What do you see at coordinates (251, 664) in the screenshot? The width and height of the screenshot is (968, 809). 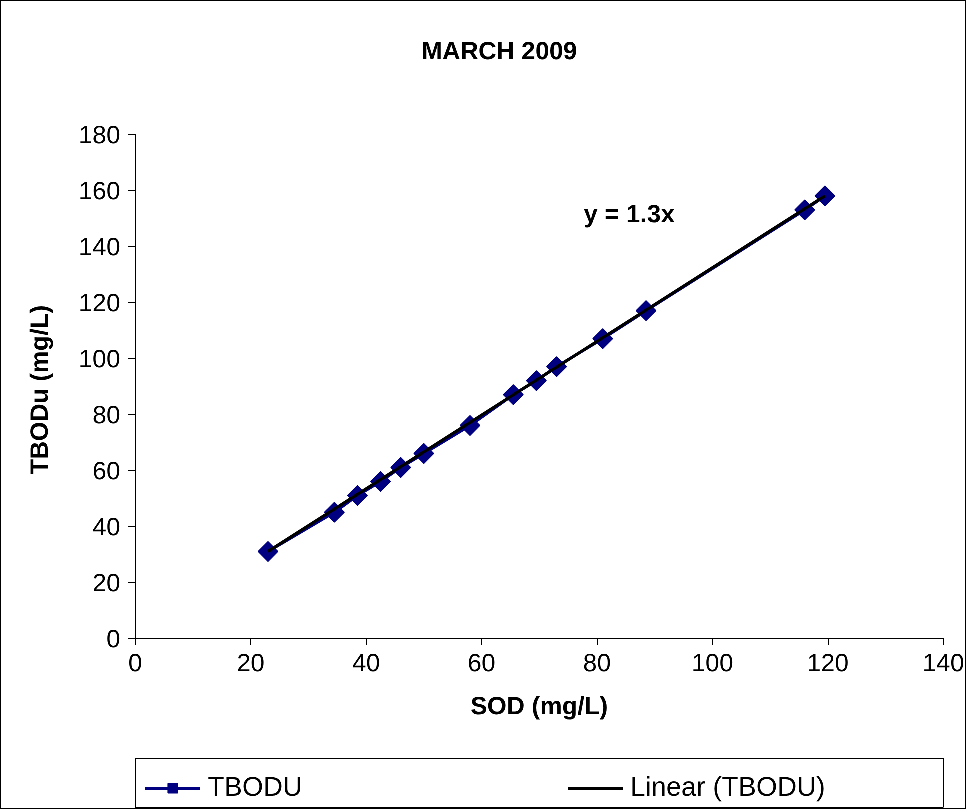 I see `x-tick-label: 20` at bounding box center [251, 664].